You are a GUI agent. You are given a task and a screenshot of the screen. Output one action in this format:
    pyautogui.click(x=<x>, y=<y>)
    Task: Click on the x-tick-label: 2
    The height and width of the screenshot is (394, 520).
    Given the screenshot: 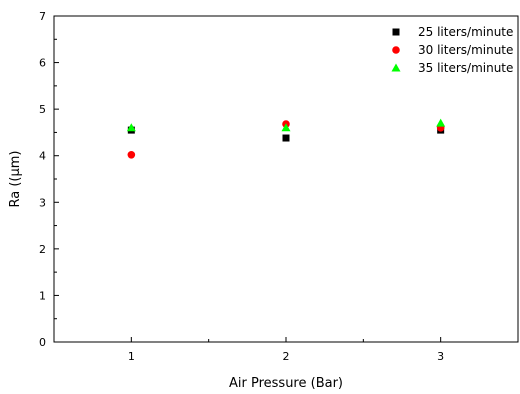 What is the action you would take?
    pyautogui.click(x=286, y=356)
    